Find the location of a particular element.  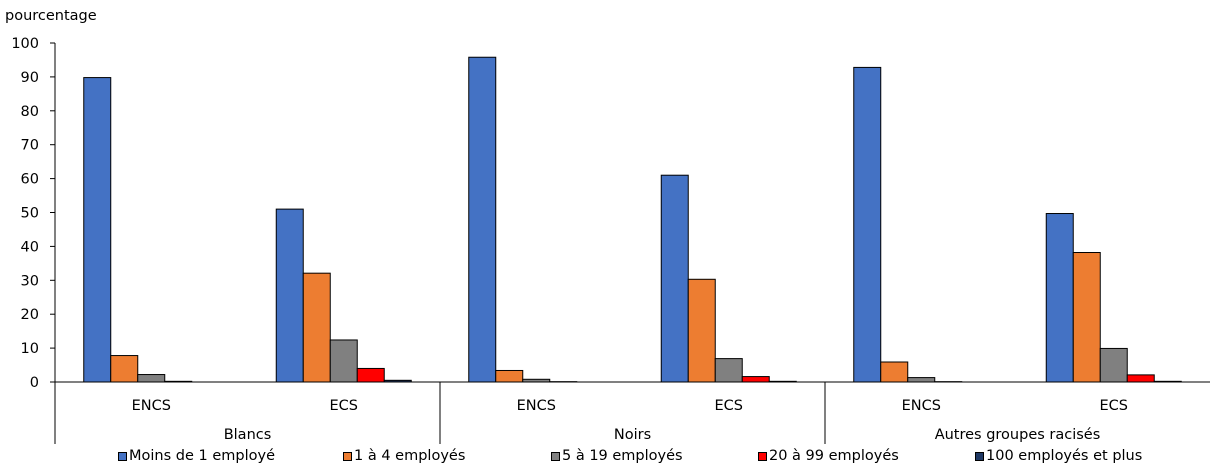

legend-label: Moins de 1 employé is located at coordinates (202, 456).